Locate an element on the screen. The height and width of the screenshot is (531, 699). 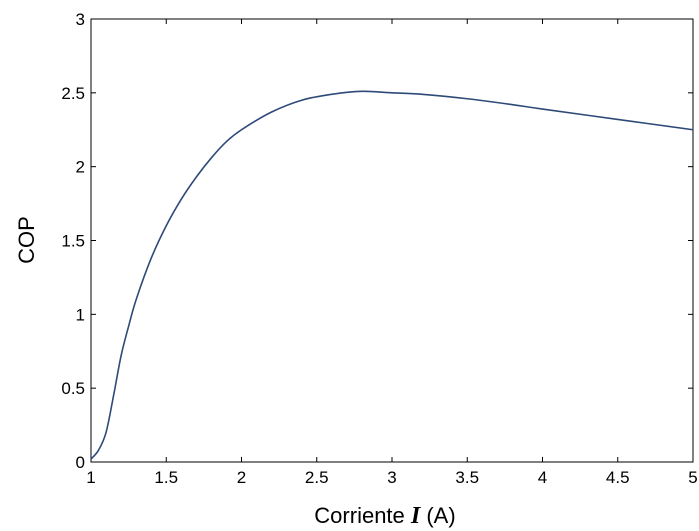
y-axis-title: COP is located at coordinates (26, 240).